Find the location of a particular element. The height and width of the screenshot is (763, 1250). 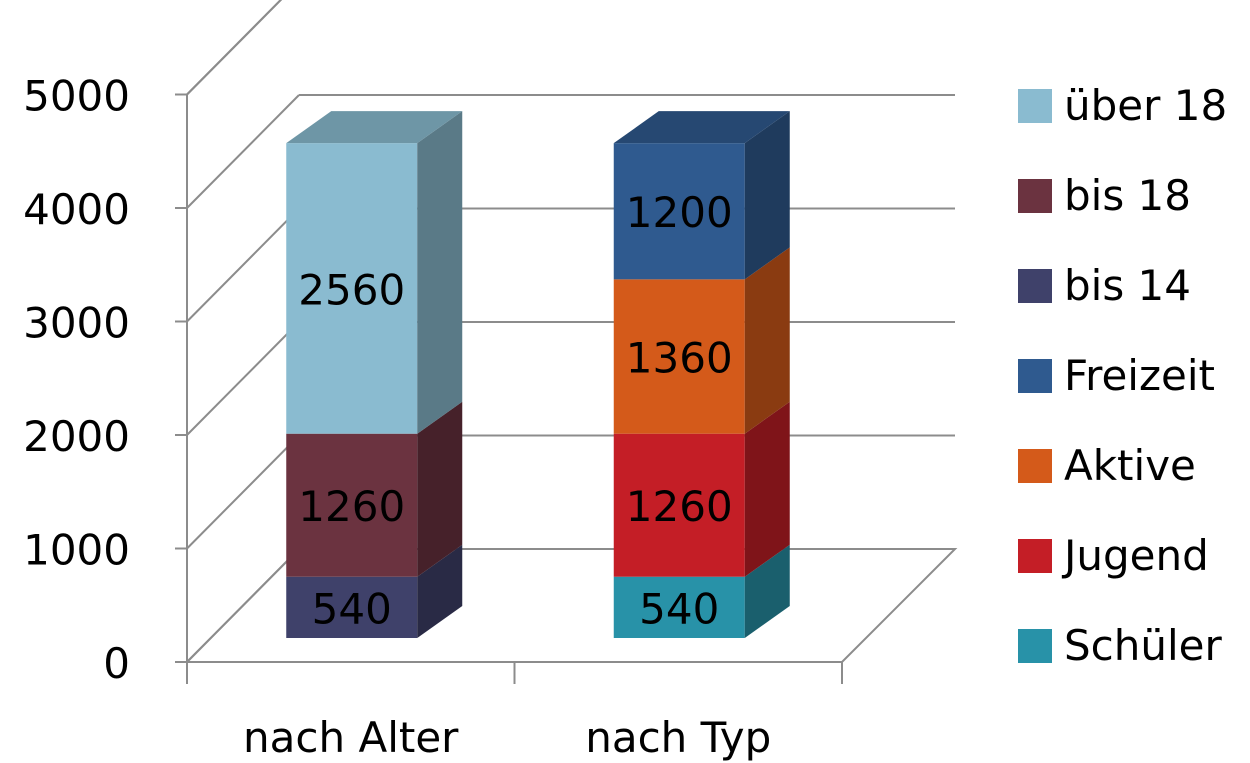

y-axis-tick-labels: 0 1000 2000 3000 4000 5000 is located at coordinates (76, 380).